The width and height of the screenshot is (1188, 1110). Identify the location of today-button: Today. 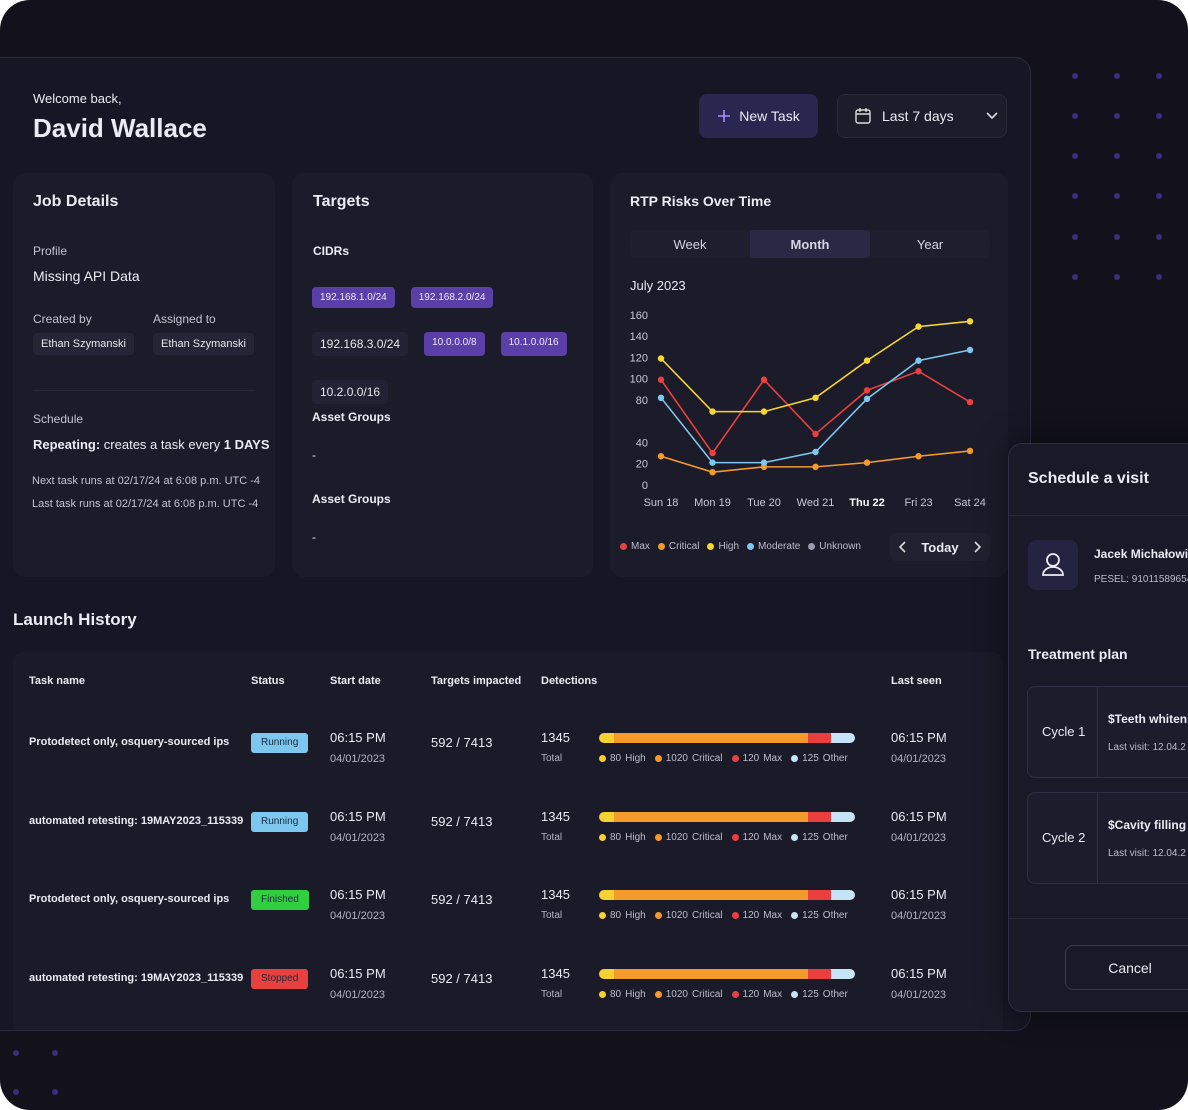
(940, 547).